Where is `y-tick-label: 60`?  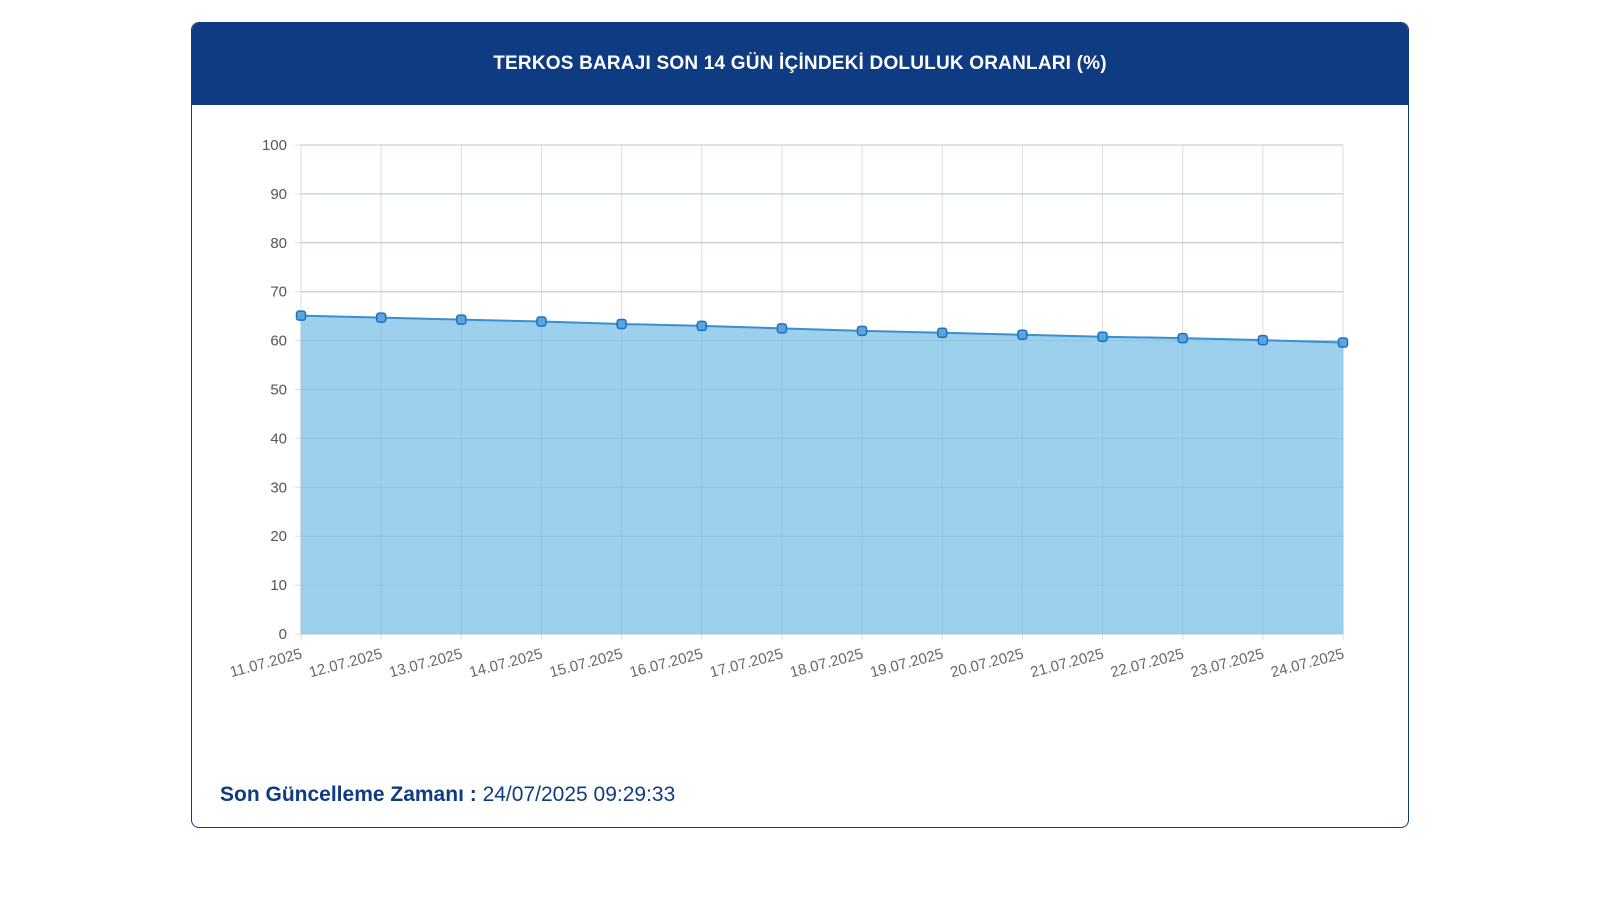 y-tick-label: 60 is located at coordinates (278, 341).